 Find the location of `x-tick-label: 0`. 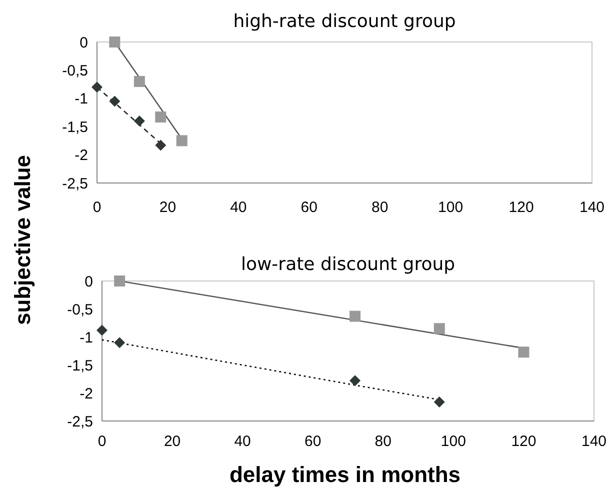

x-tick-label: 0 is located at coordinates (102, 441).